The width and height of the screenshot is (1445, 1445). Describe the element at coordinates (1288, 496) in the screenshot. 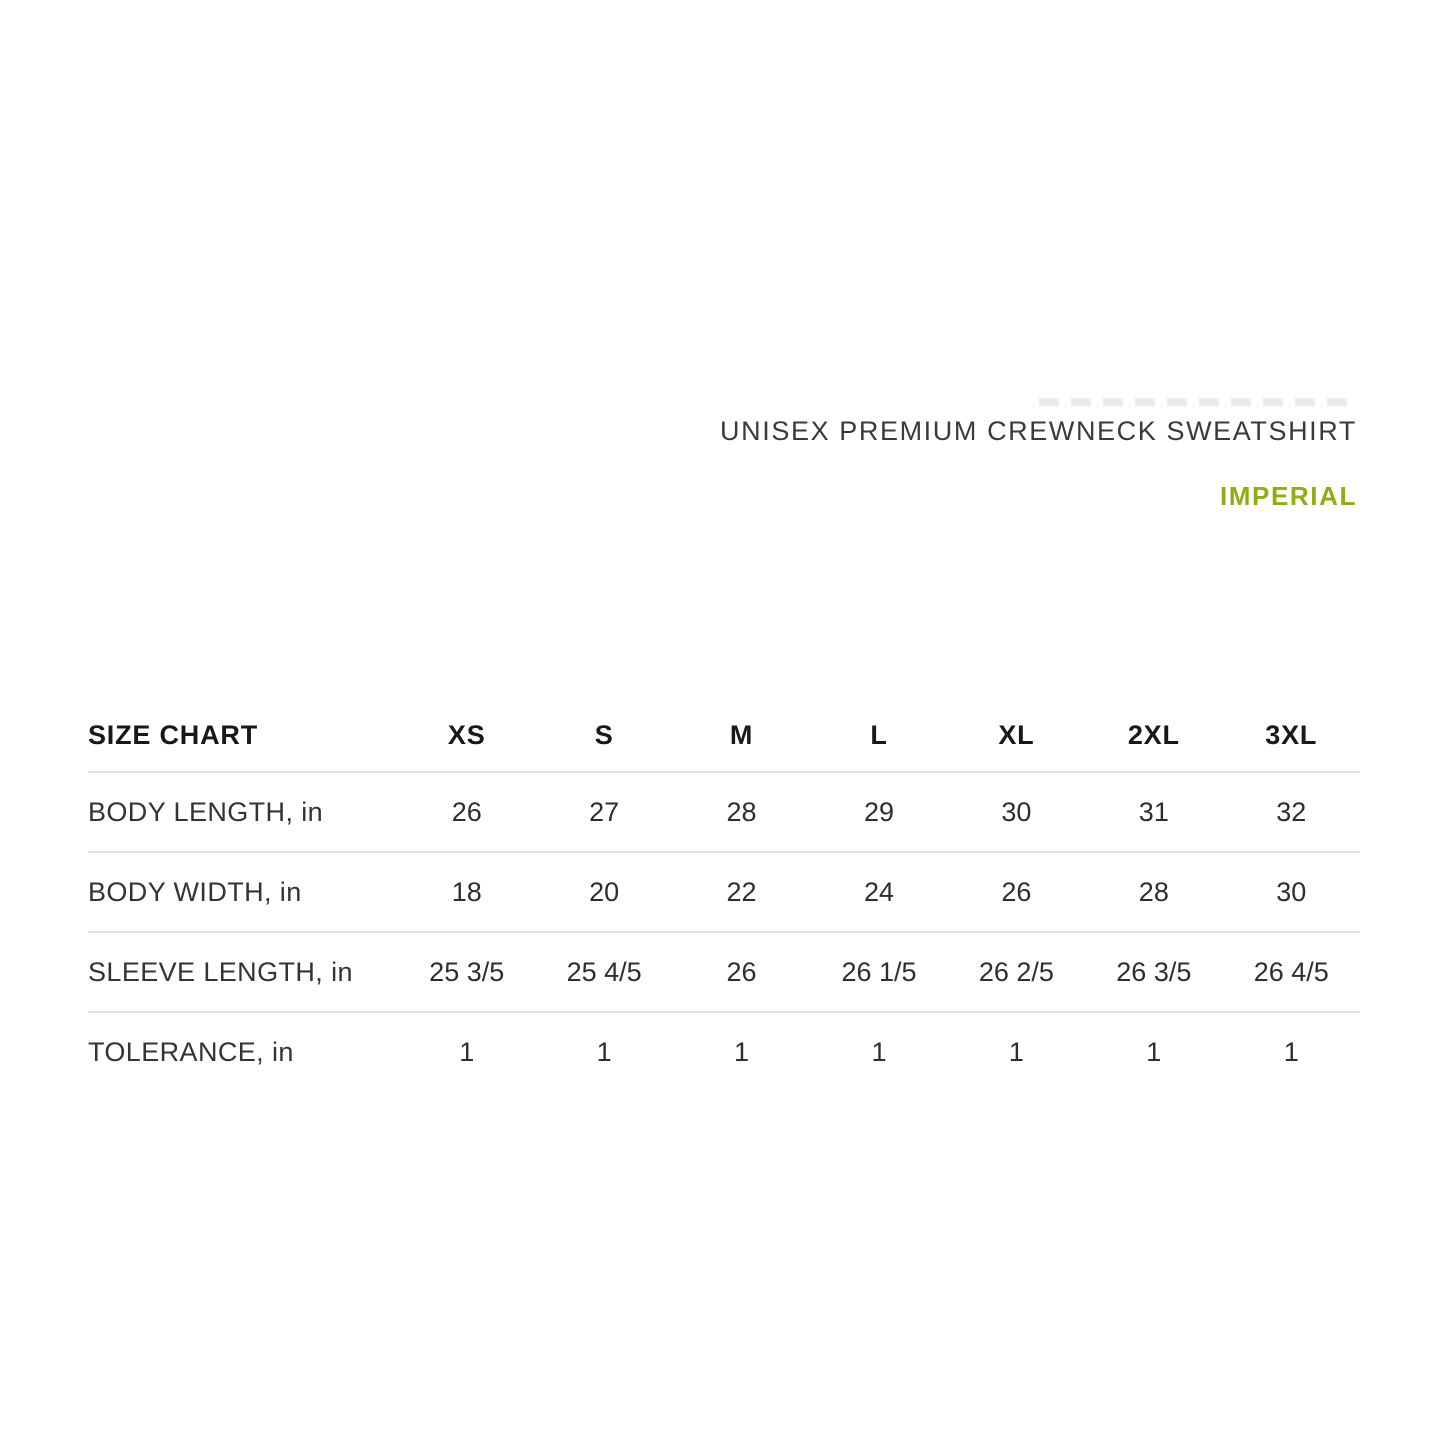

I see `unit-label-imperial: IMPERIAL` at that location.